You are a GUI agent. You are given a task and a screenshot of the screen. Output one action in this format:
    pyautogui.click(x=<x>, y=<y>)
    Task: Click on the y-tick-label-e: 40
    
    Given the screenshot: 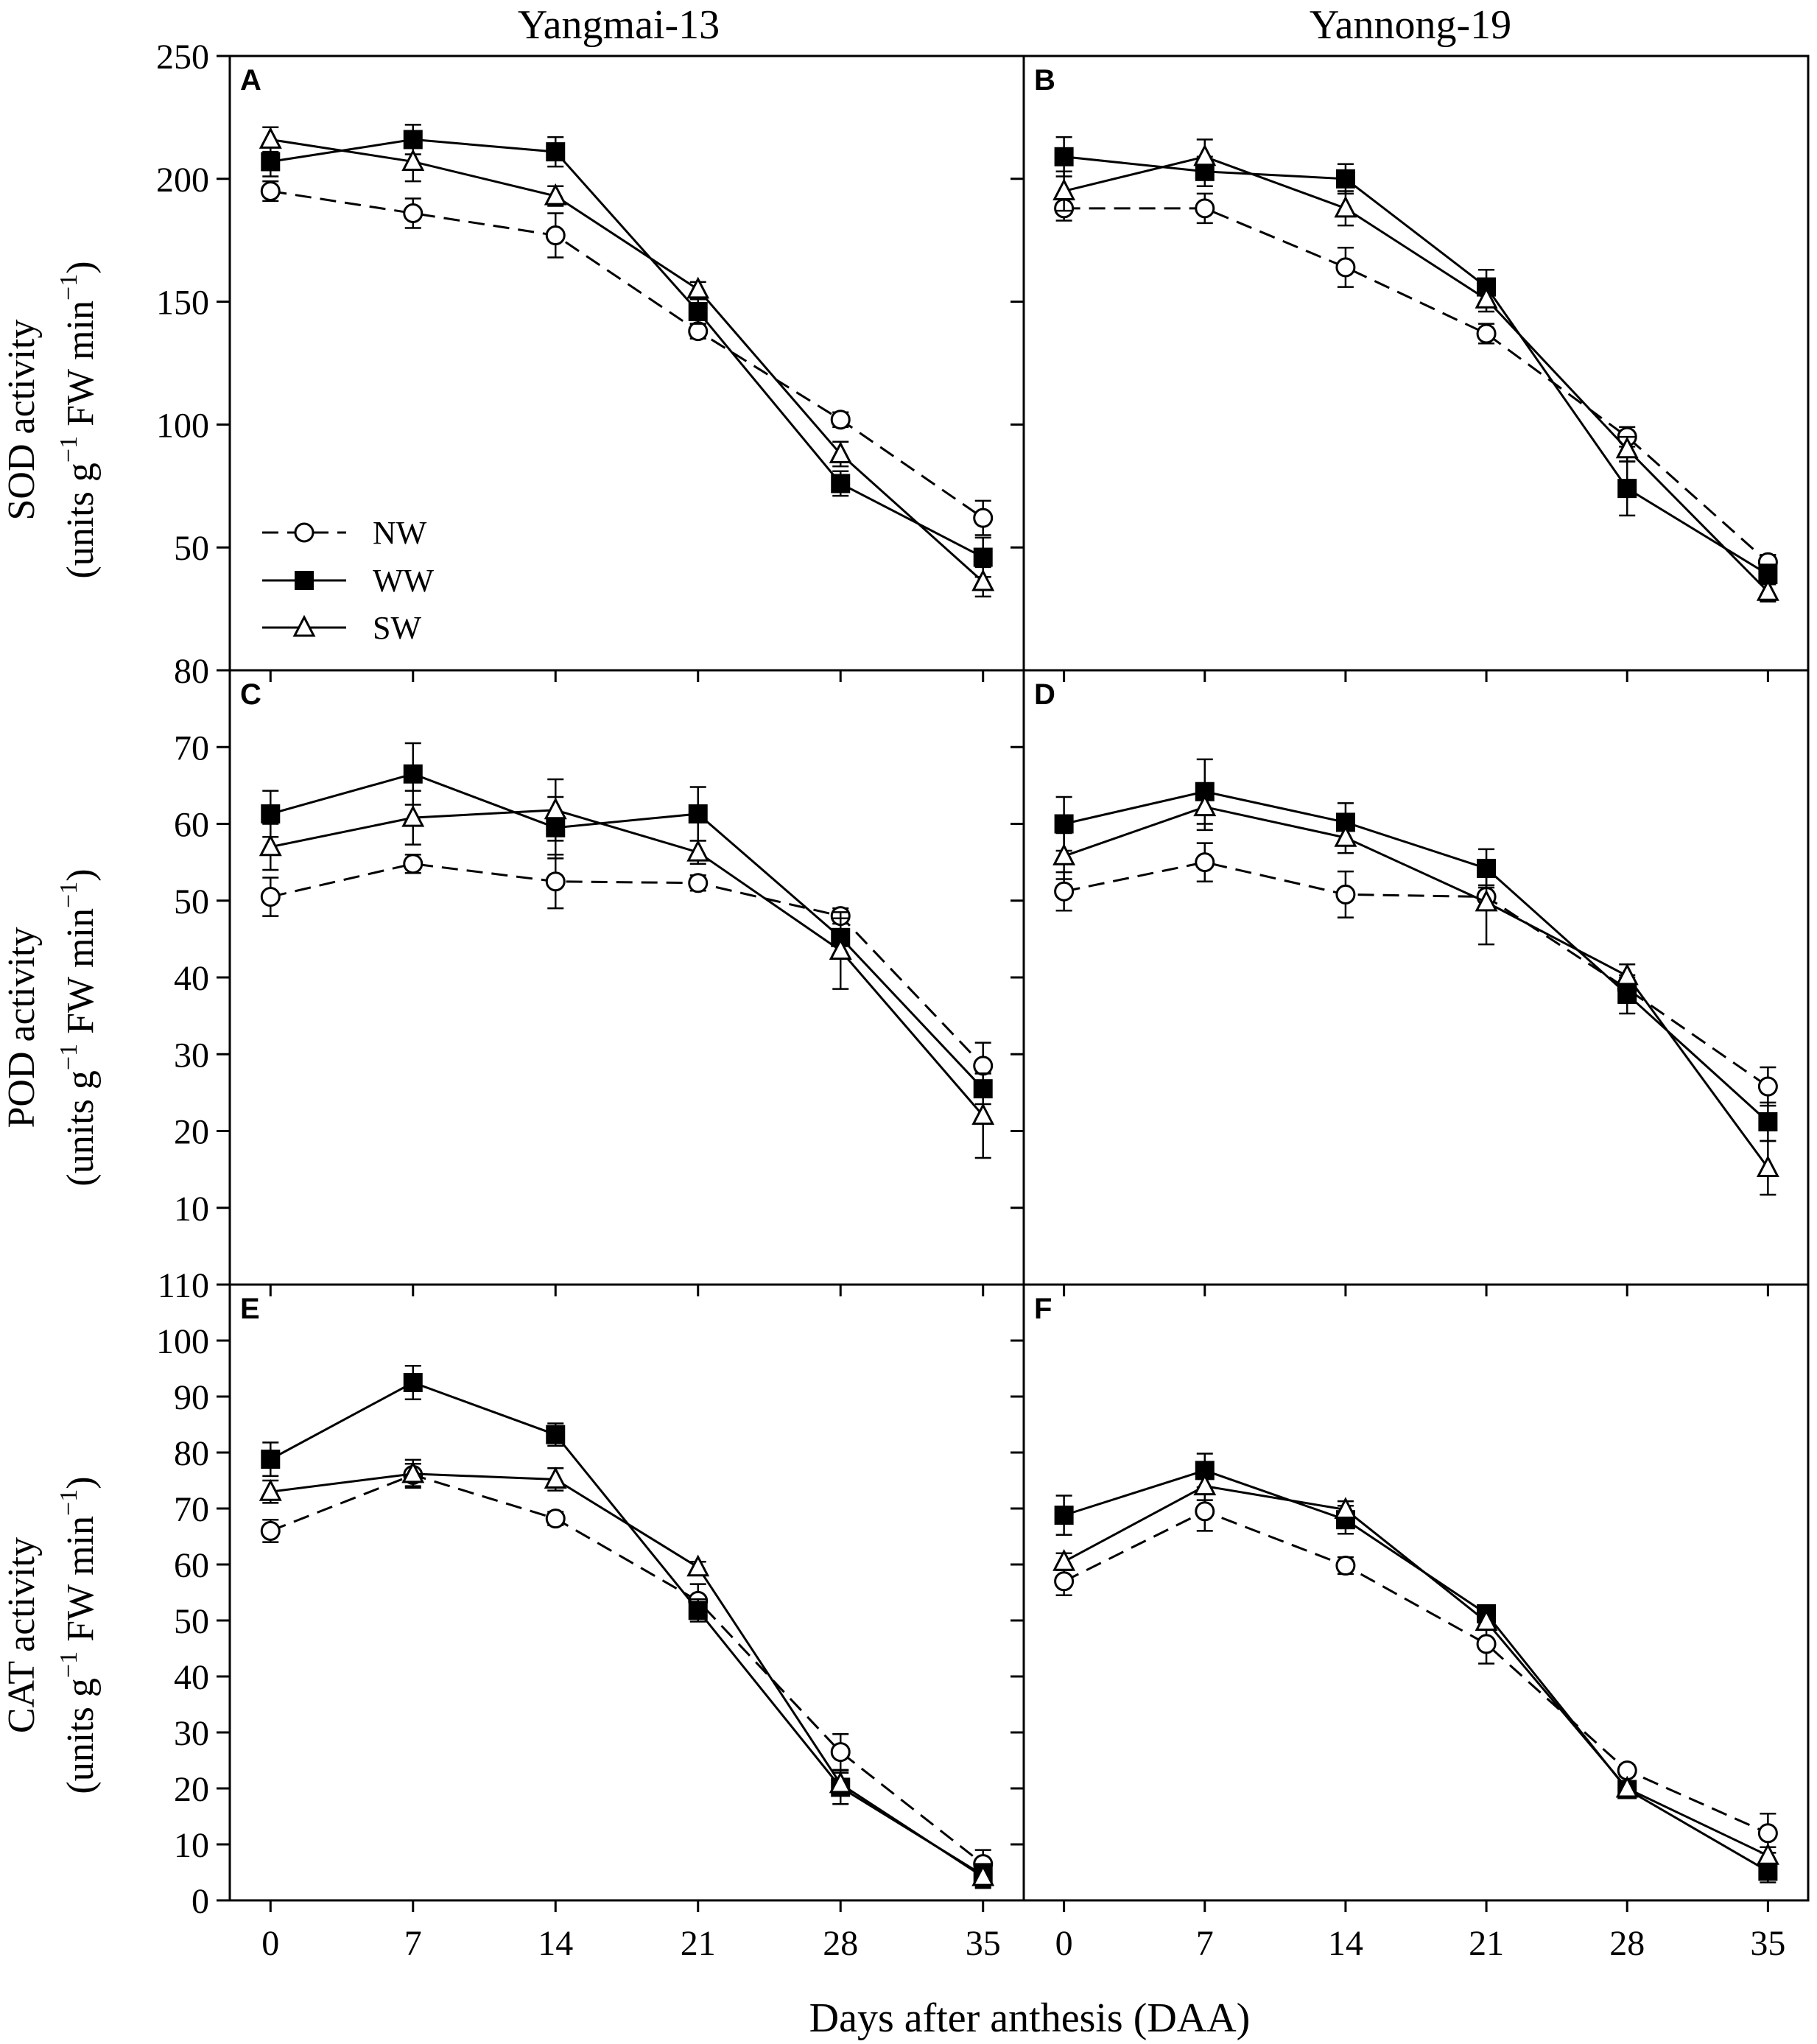 What is the action you would take?
    pyautogui.click(x=191, y=1678)
    